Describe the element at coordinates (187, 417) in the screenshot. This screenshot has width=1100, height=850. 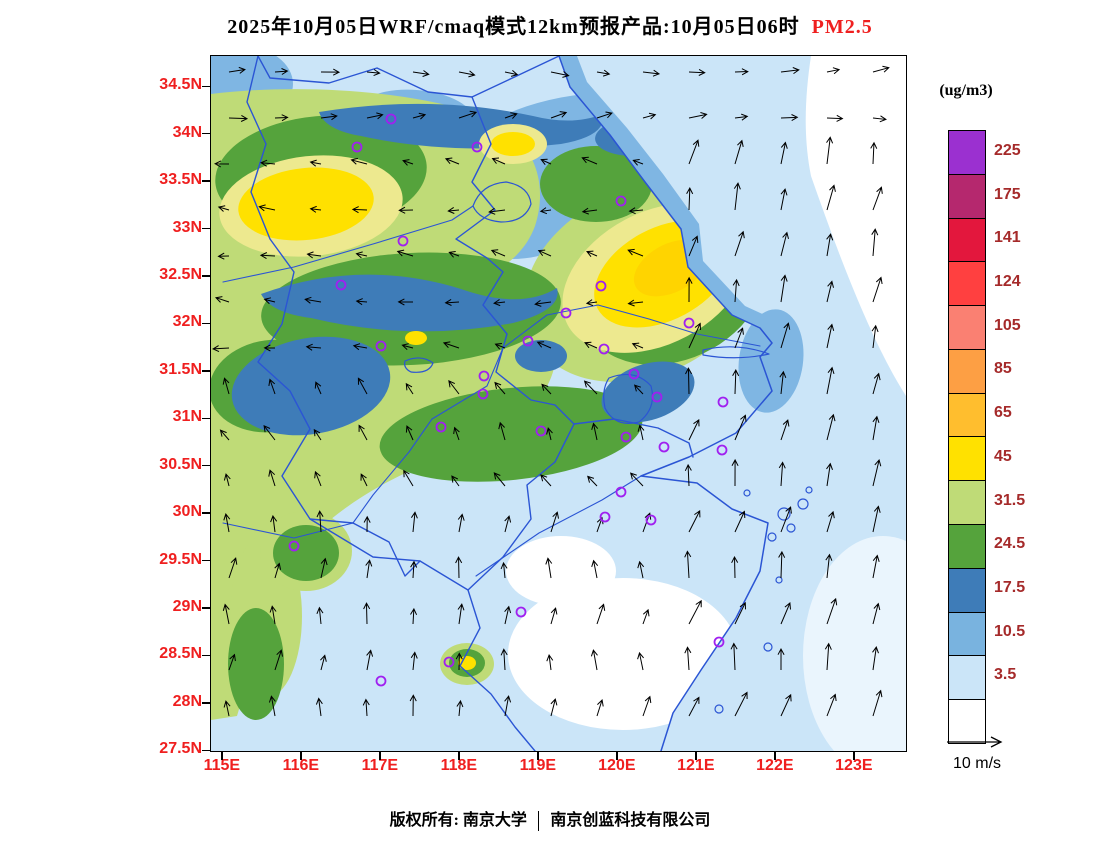
I see `lat-tick-label: 31N` at that location.